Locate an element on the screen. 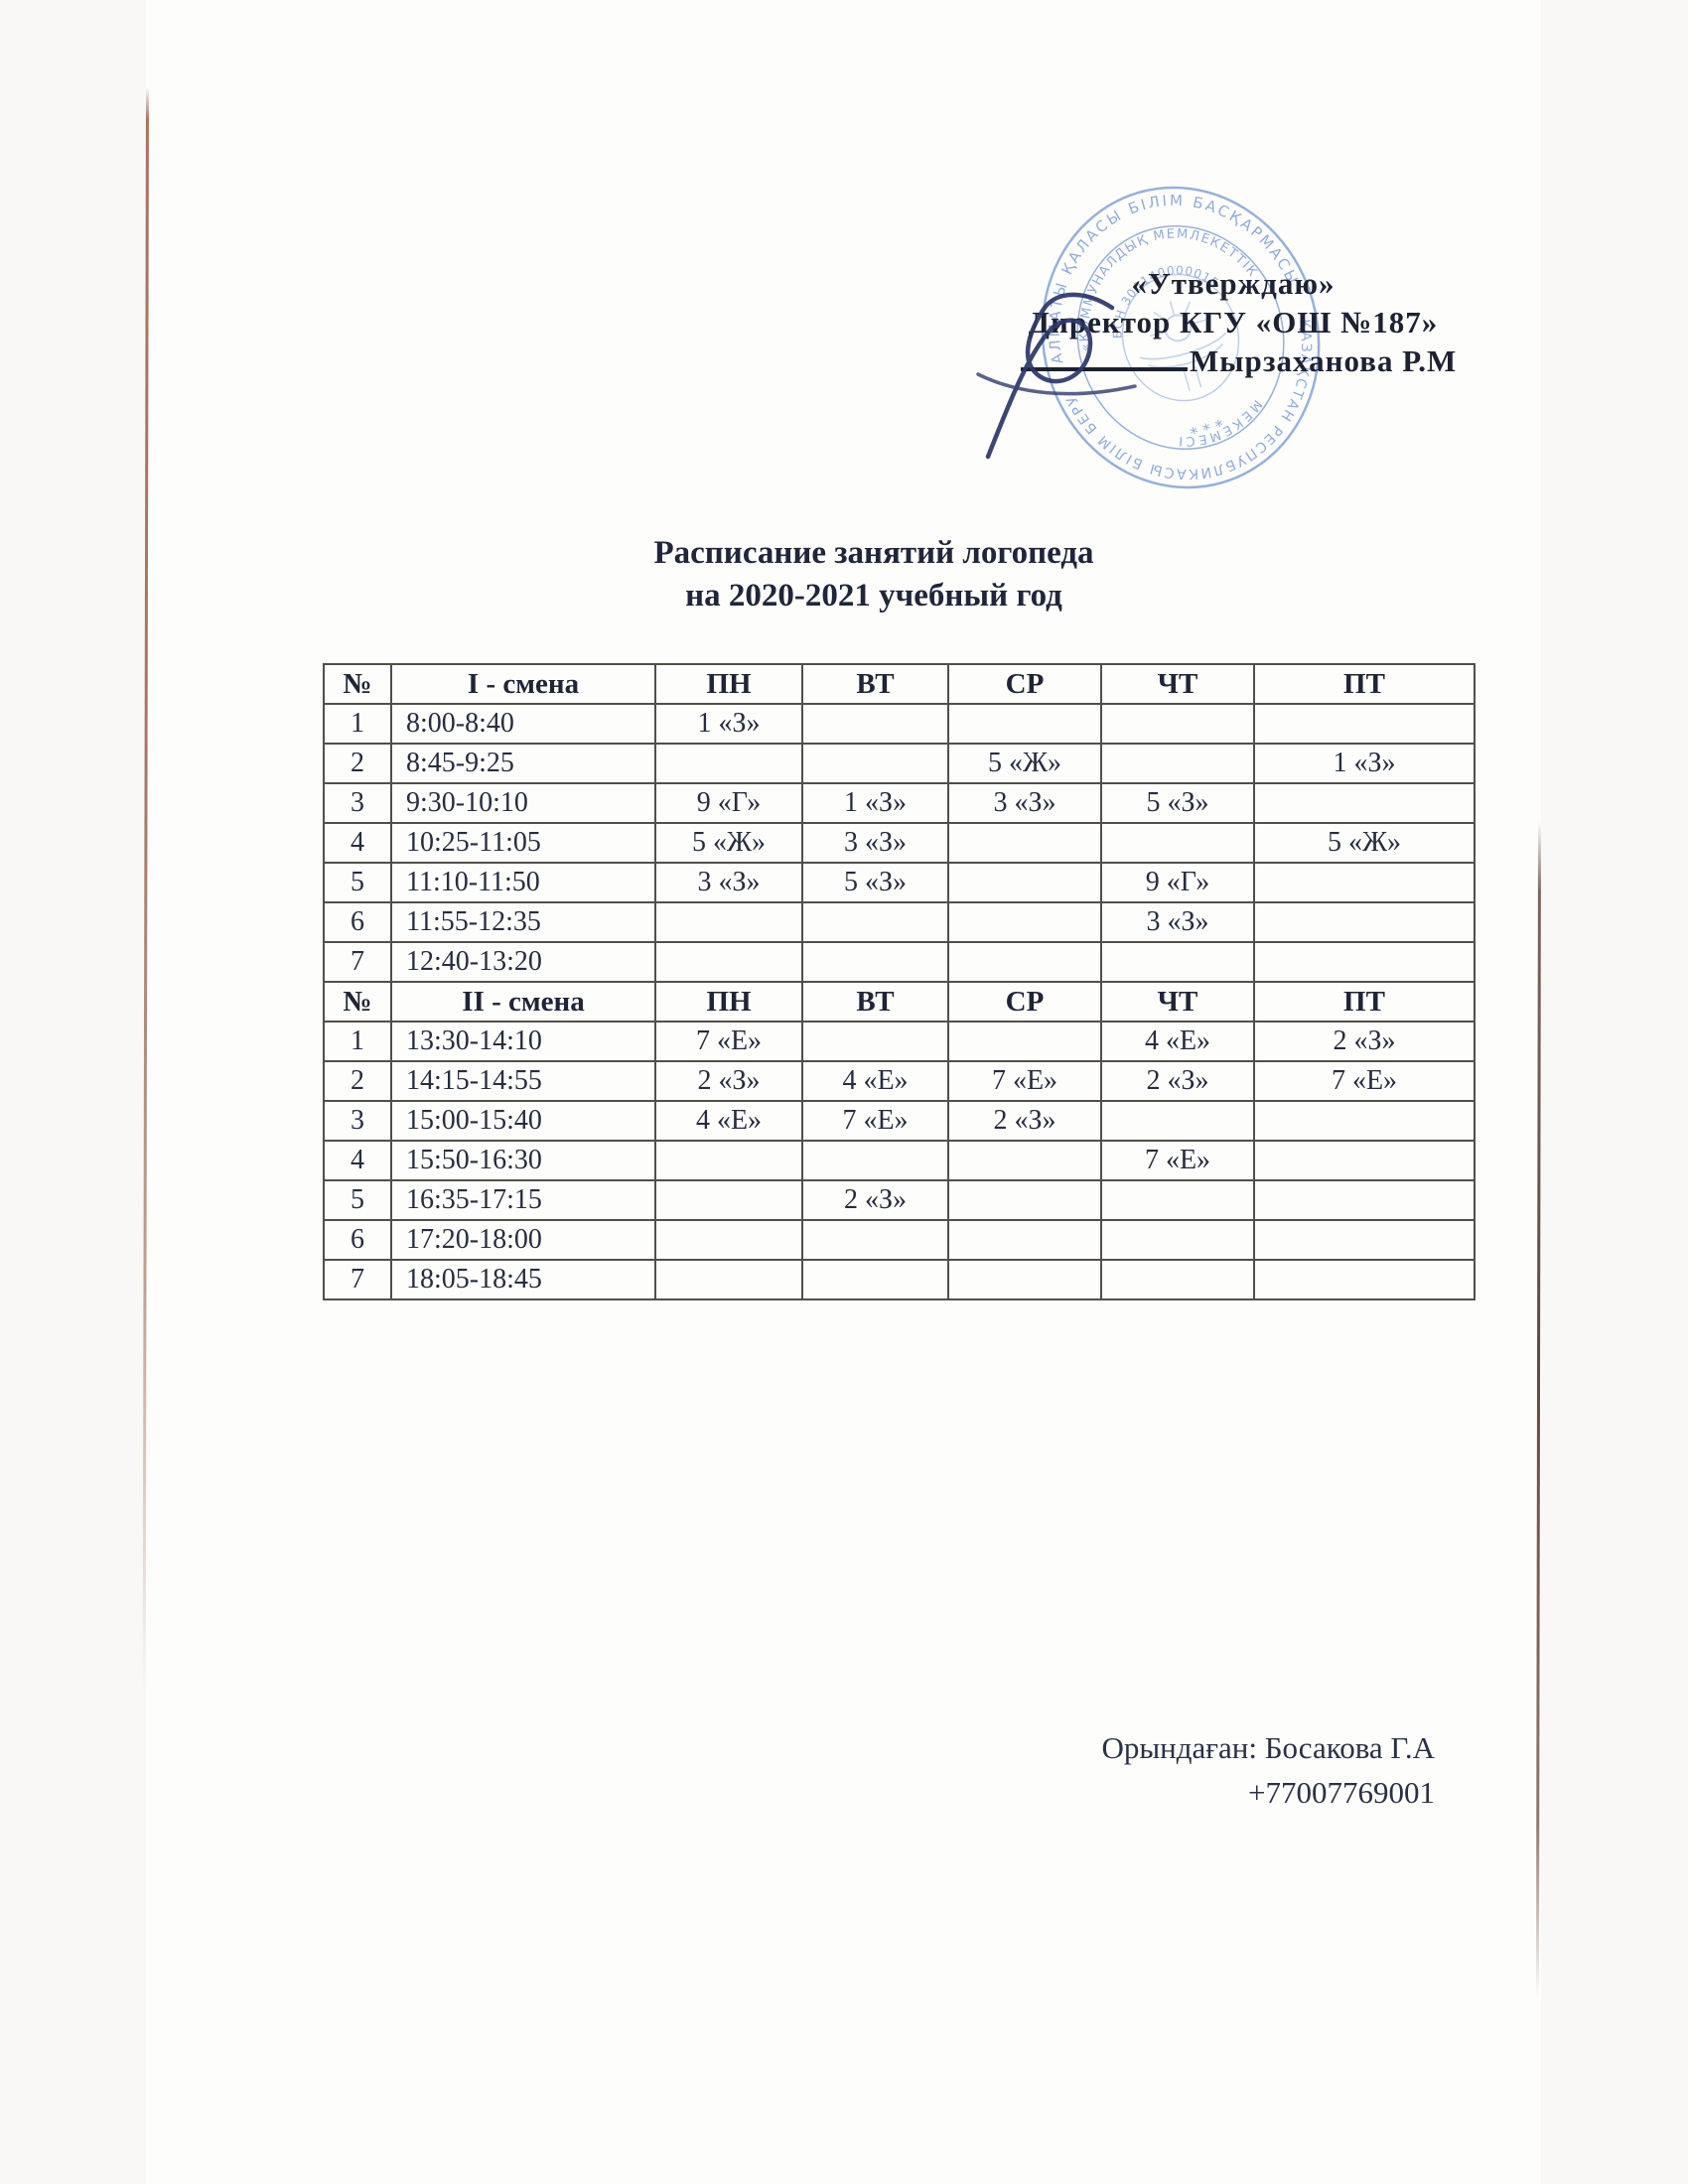 This screenshot has width=1688, height=2184. stamp-outer-ring is located at coordinates (1181, 337).